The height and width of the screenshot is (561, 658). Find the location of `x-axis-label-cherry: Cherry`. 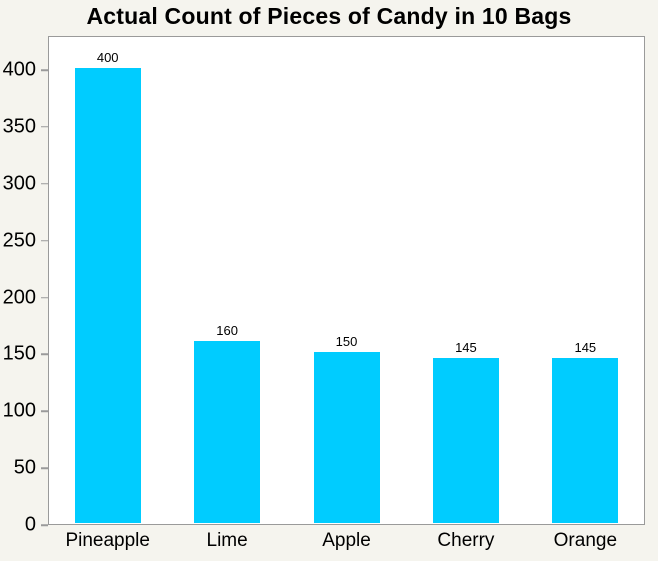

x-axis-label-cherry: Cherry is located at coordinates (466, 540).